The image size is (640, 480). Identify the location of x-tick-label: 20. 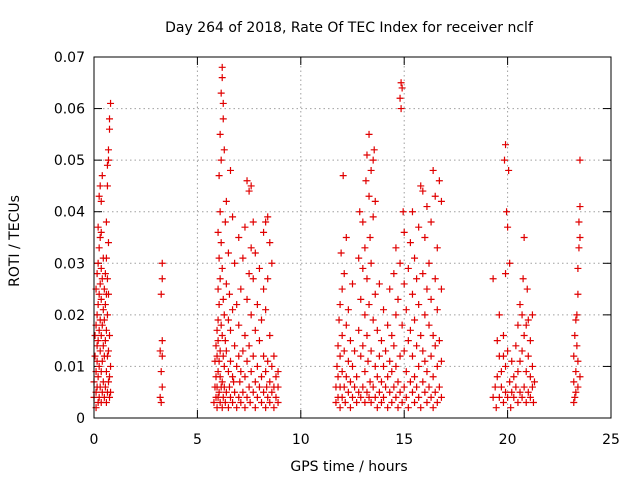
(508, 440).